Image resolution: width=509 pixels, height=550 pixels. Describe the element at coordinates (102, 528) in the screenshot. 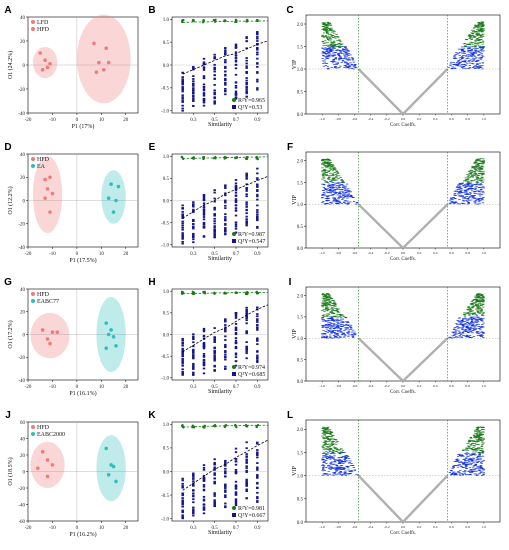

I see `x-tick-label: 10` at that location.